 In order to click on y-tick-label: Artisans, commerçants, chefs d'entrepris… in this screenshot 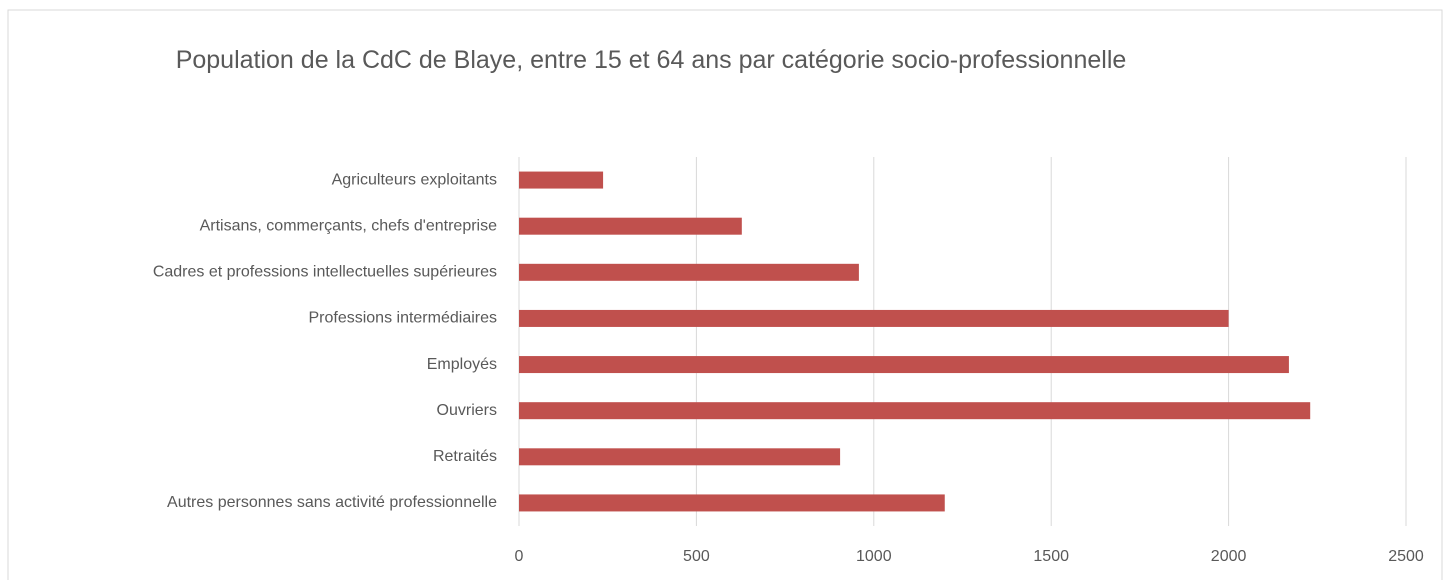, I will do `click(348, 225)`.